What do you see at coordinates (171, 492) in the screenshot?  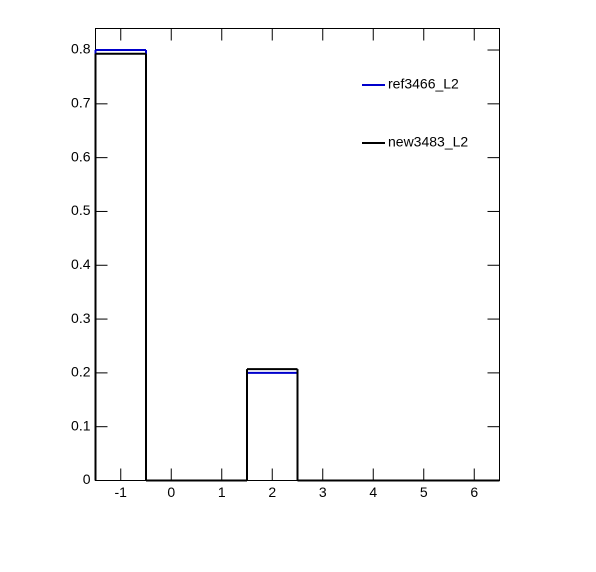 I see `x-tick-label: 0` at bounding box center [171, 492].